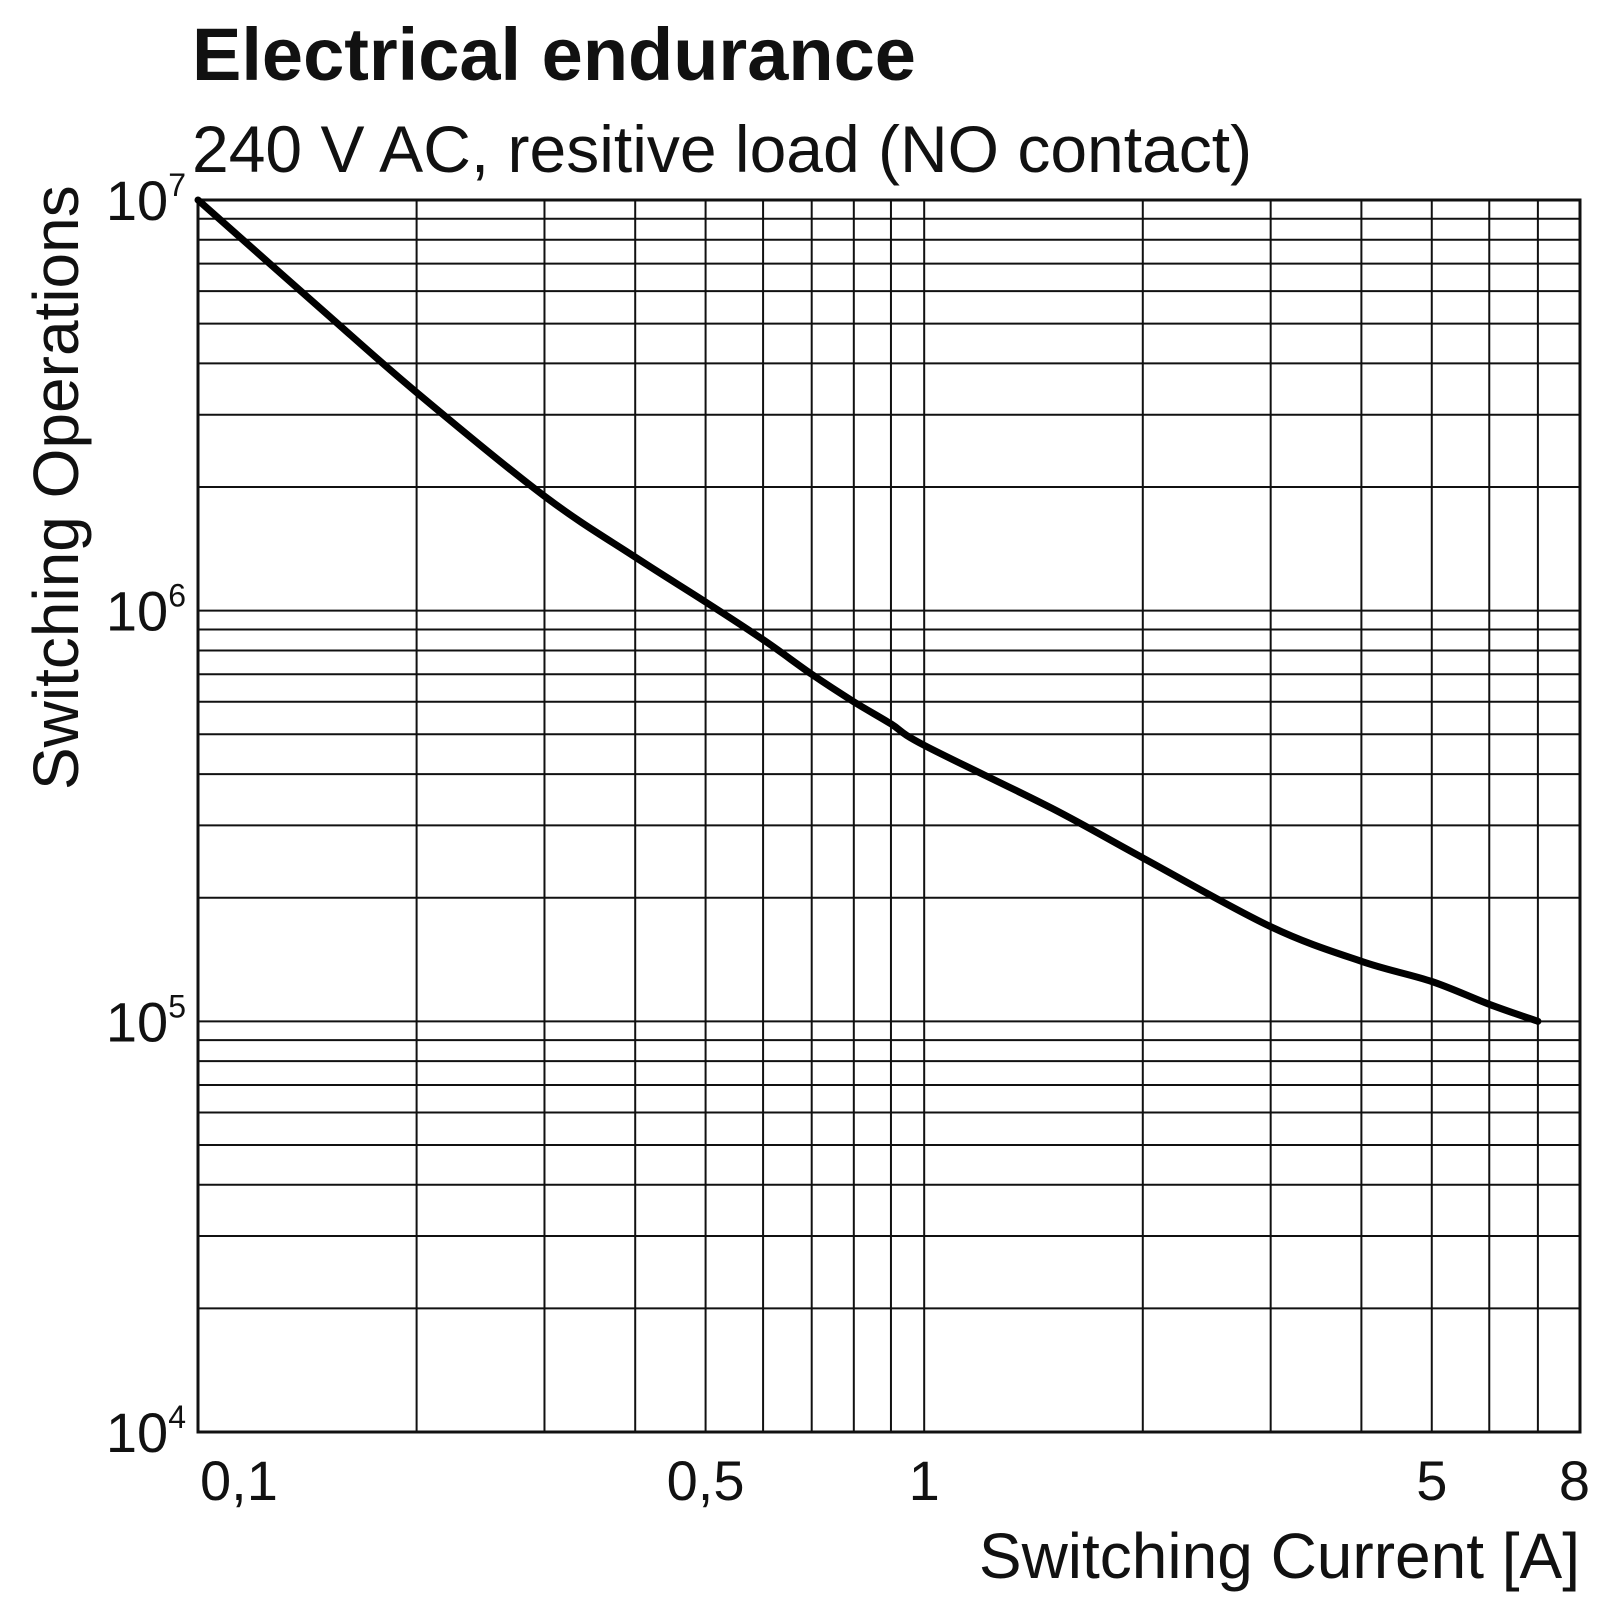 The image size is (1600, 1600). What do you see at coordinates (56, 487) in the screenshot?
I see `y-axis-label: Switching Operations` at bounding box center [56, 487].